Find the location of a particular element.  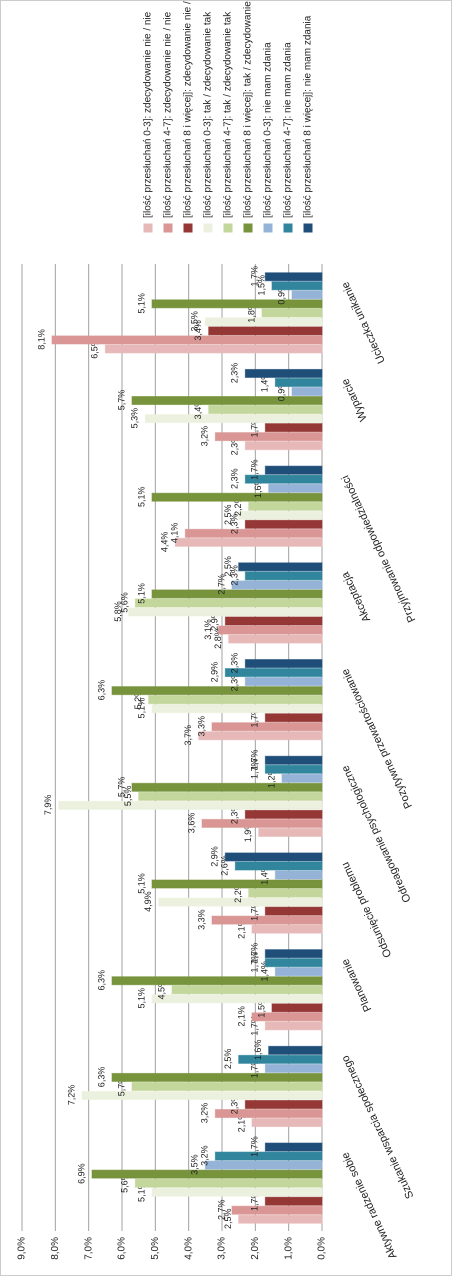

y-tick-label: 0,0% is located at coordinates (322, 1248).